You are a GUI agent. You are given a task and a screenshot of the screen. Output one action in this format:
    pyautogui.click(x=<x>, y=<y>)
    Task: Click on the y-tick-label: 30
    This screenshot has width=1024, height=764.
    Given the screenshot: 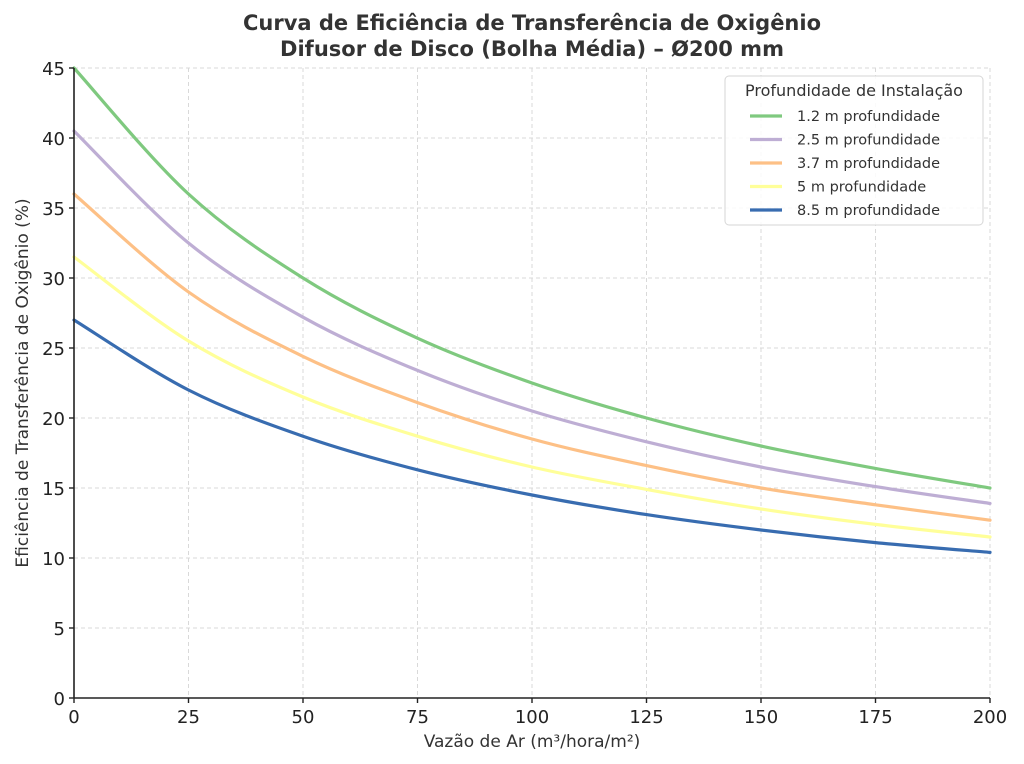 What is the action you would take?
    pyautogui.click(x=53, y=279)
    